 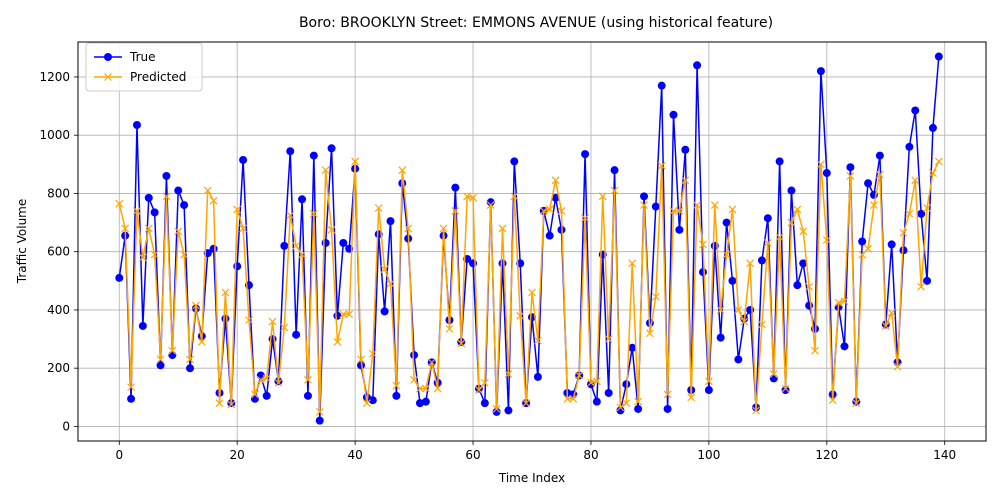 What do you see at coordinates (144, 67) in the screenshot?
I see `legend-box` at bounding box center [144, 67].